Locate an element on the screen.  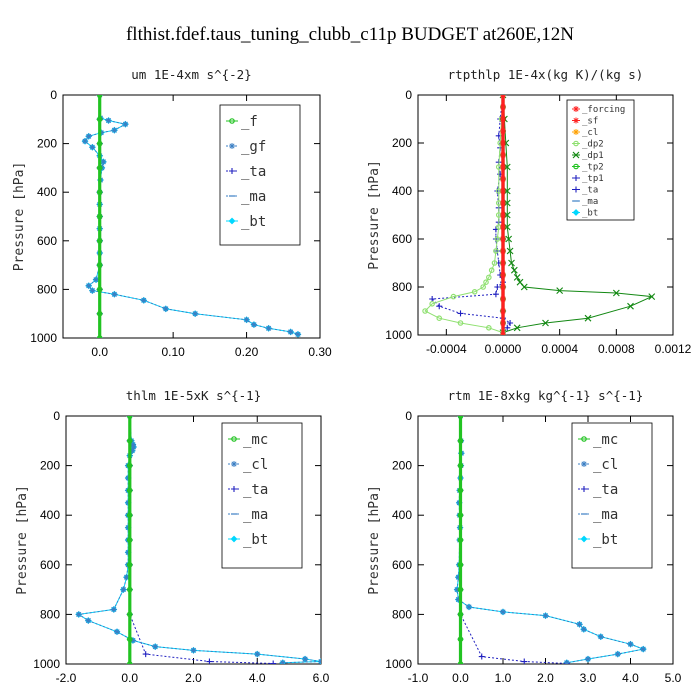
series-line is located at coordinates (464, 214).